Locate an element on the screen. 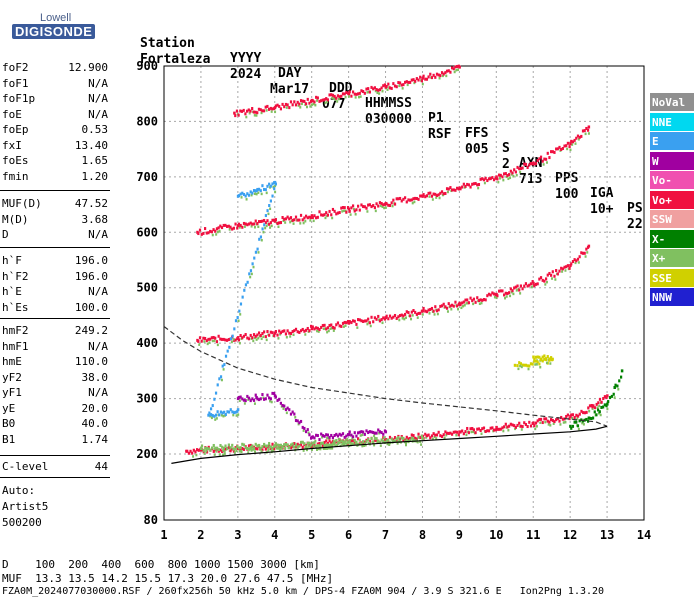 The image size is (700, 600). param-key: D is located at coordinates (5, 234).